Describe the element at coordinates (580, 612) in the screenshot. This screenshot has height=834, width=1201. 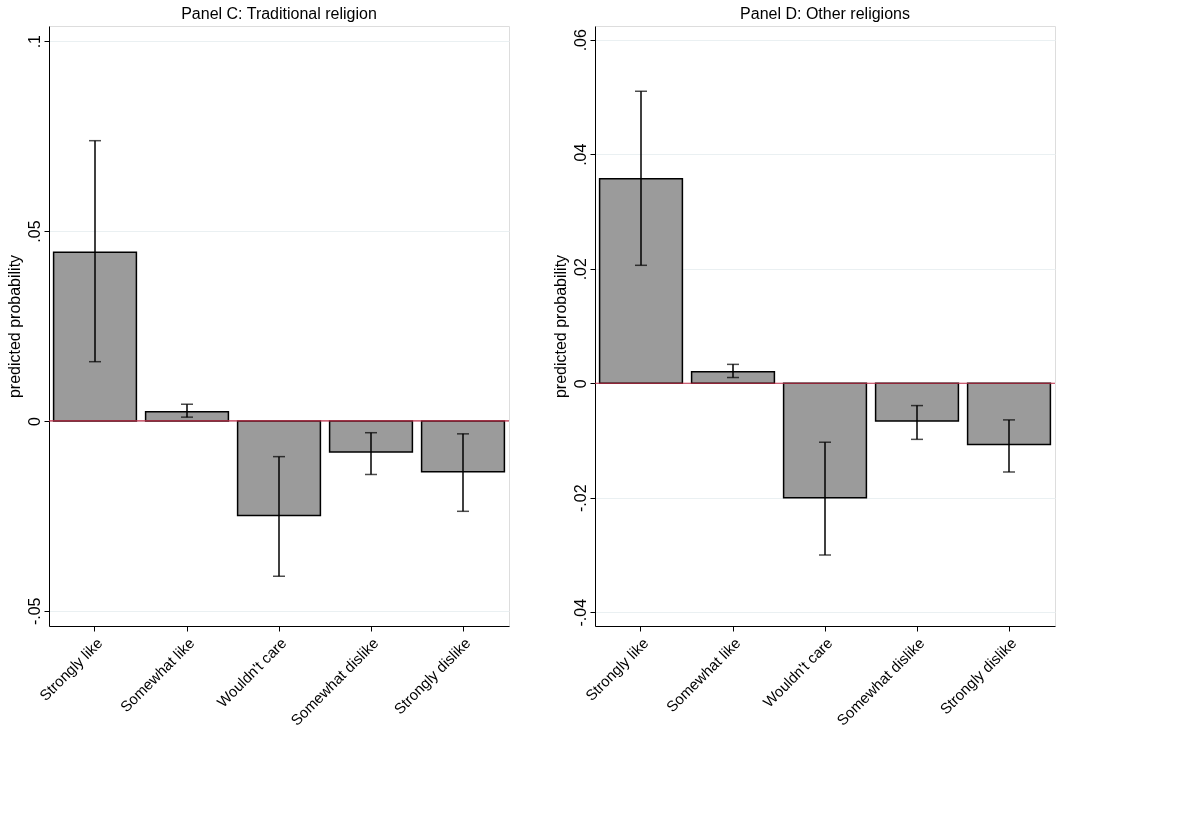
I see `y-tick-label: -.04` at that location.